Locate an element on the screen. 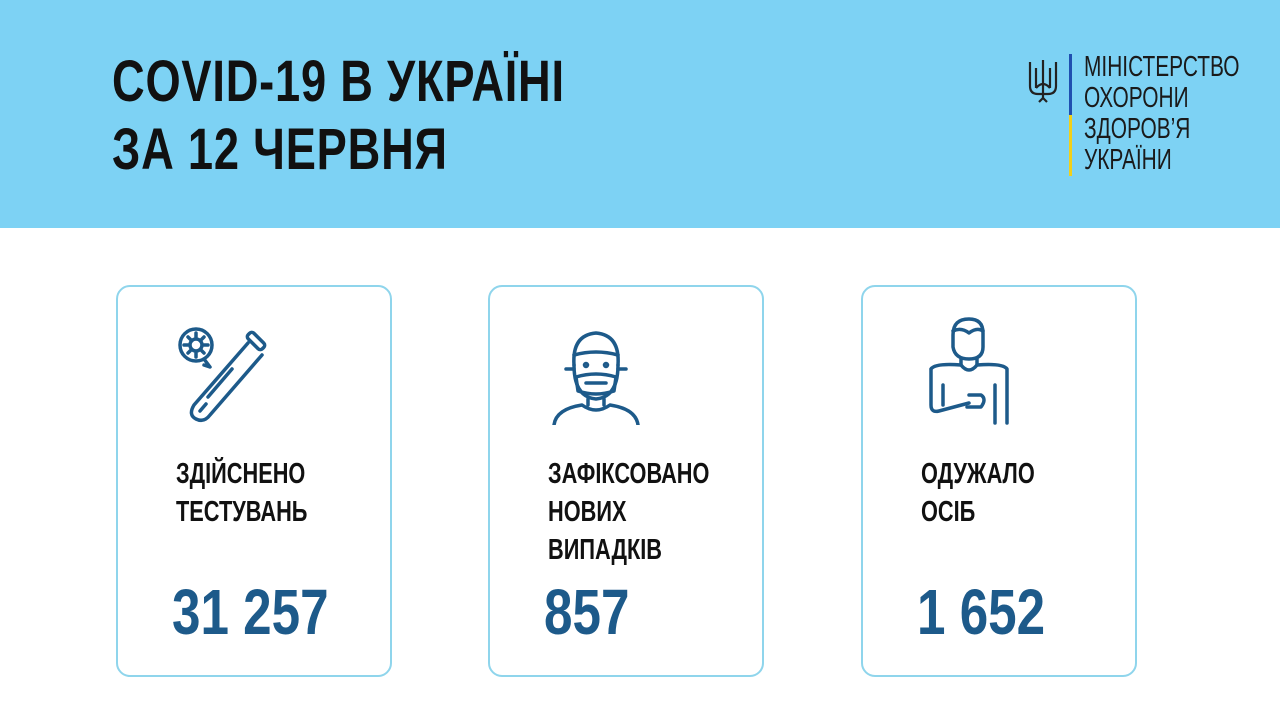 The image size is (1280, 720). masked-person-icon is located at coordinates (596, 378).